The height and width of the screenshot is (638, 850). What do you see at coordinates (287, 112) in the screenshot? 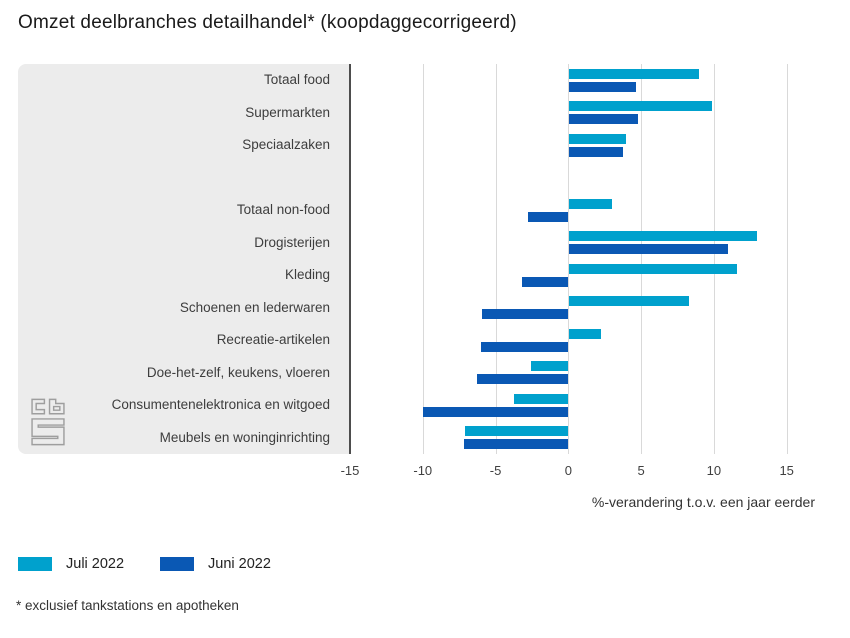
I see `category-label: Supermarkten` at bounding box center [287, 112].